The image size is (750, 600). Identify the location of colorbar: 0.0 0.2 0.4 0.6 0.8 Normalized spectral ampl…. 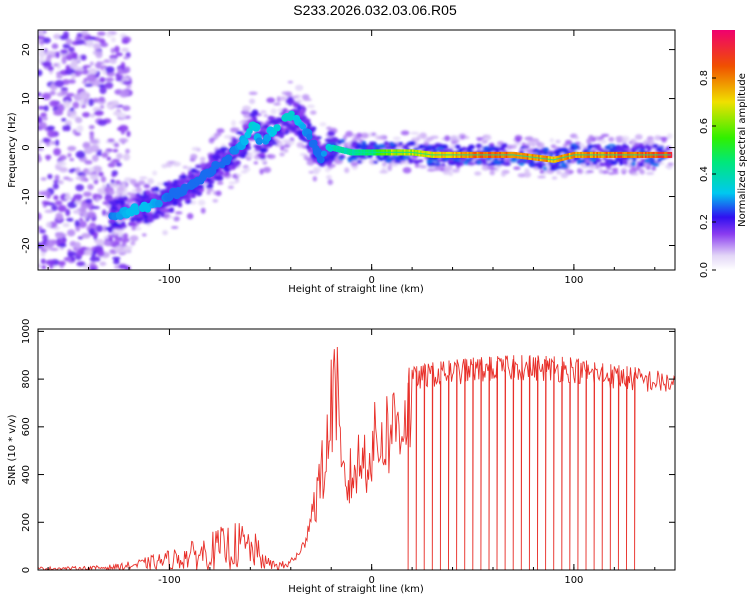
(723, 154).